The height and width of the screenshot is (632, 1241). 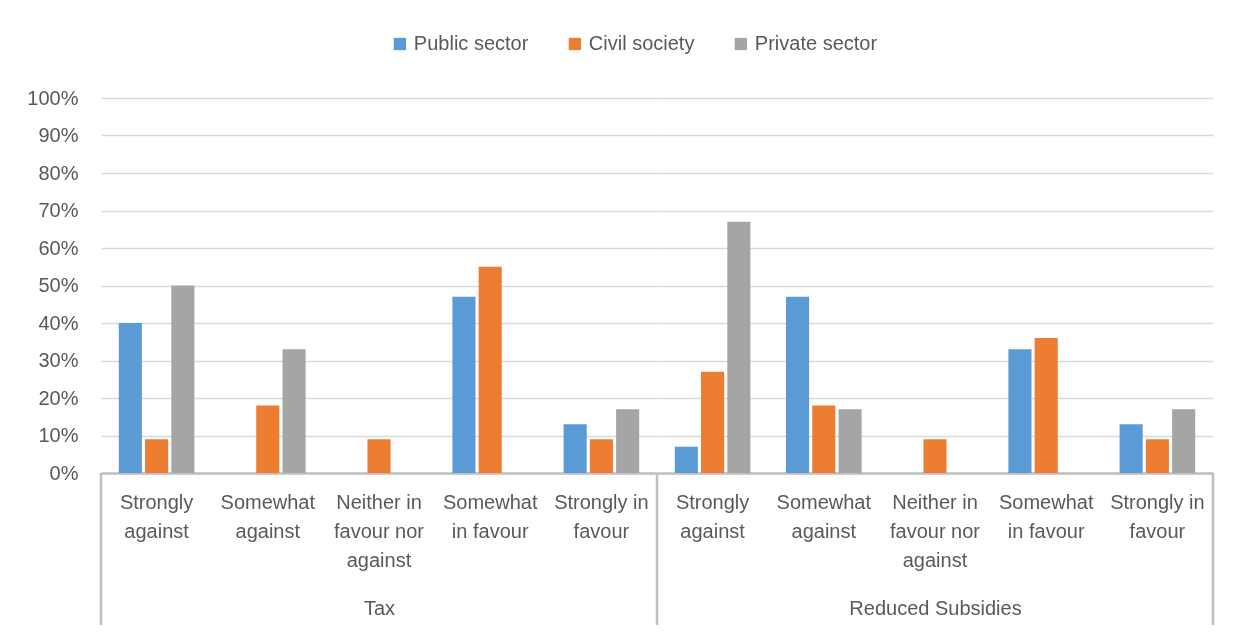 What do you see at coordinates (58, 247) in the screenshot?
I see `y-tick-label: 60%` at bounding box center [58, 247].